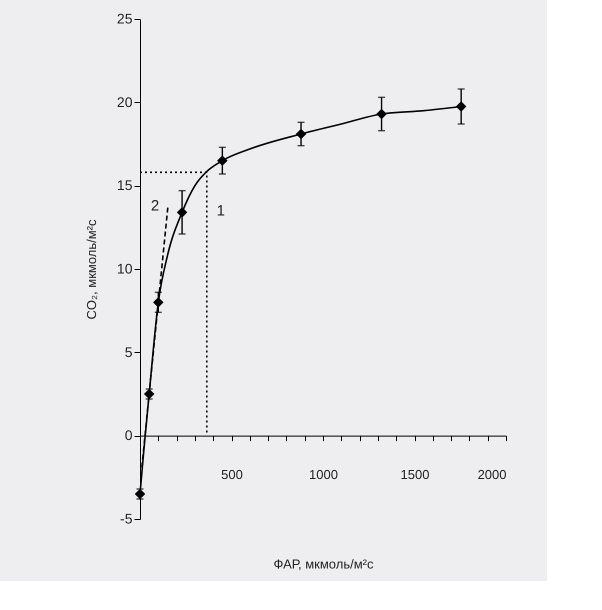 This screenshot has width=602, height=610. Describe the element at coordinates (128, 435) in the screenshot. I see `y-tick-label: 0` at that location.